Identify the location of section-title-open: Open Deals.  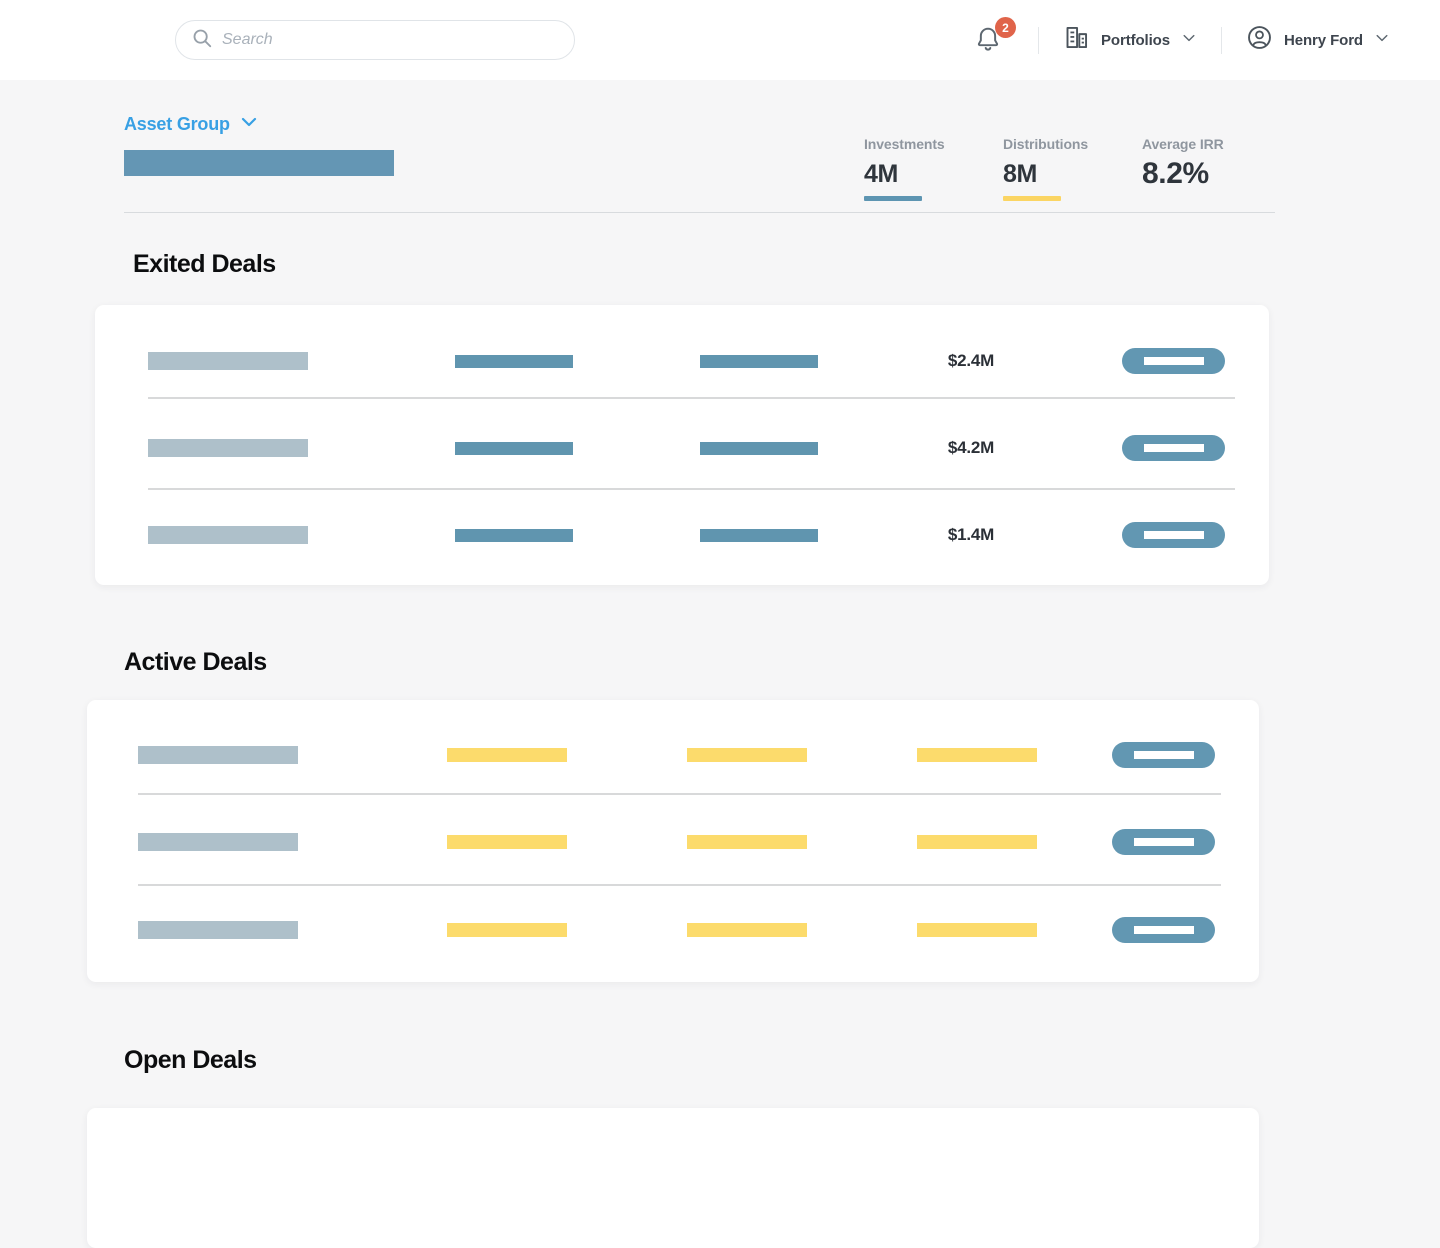
(190, 1060).